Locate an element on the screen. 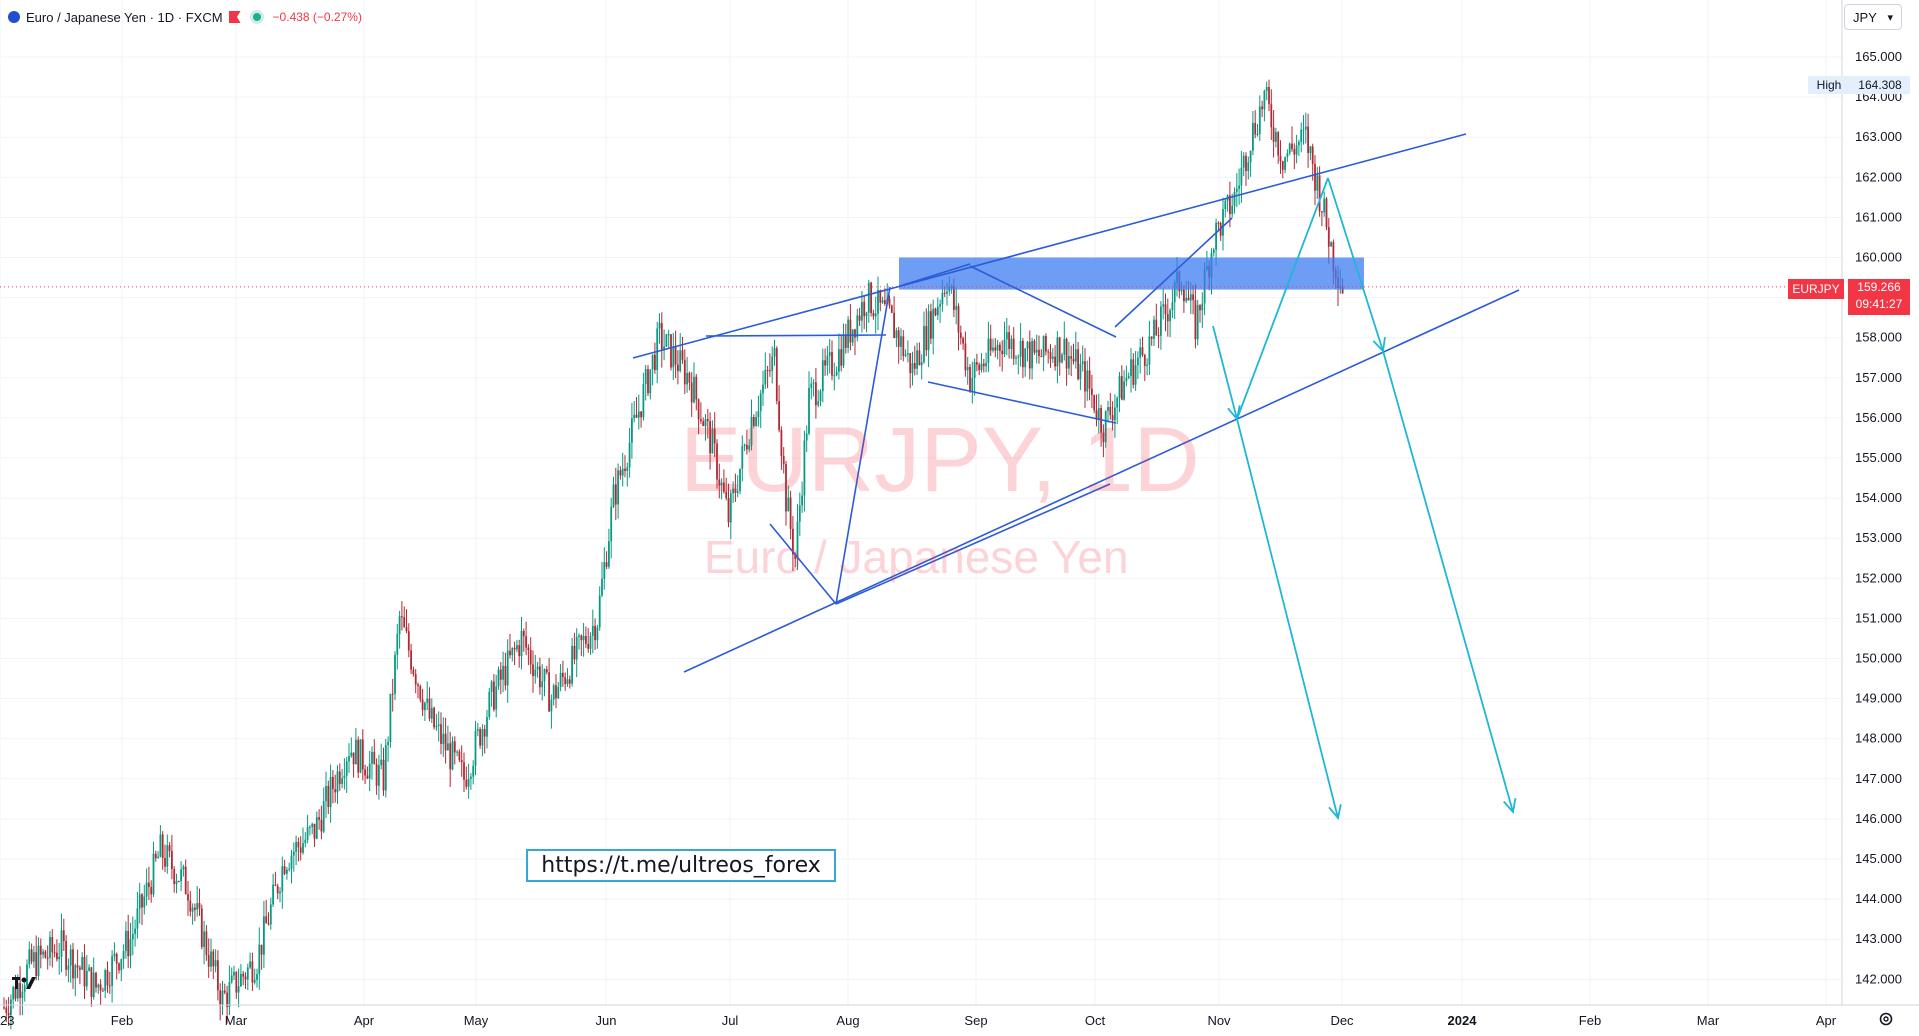  telegram-link-note: https://t.me/ultreos_forex is located at coordinates (681, 865).